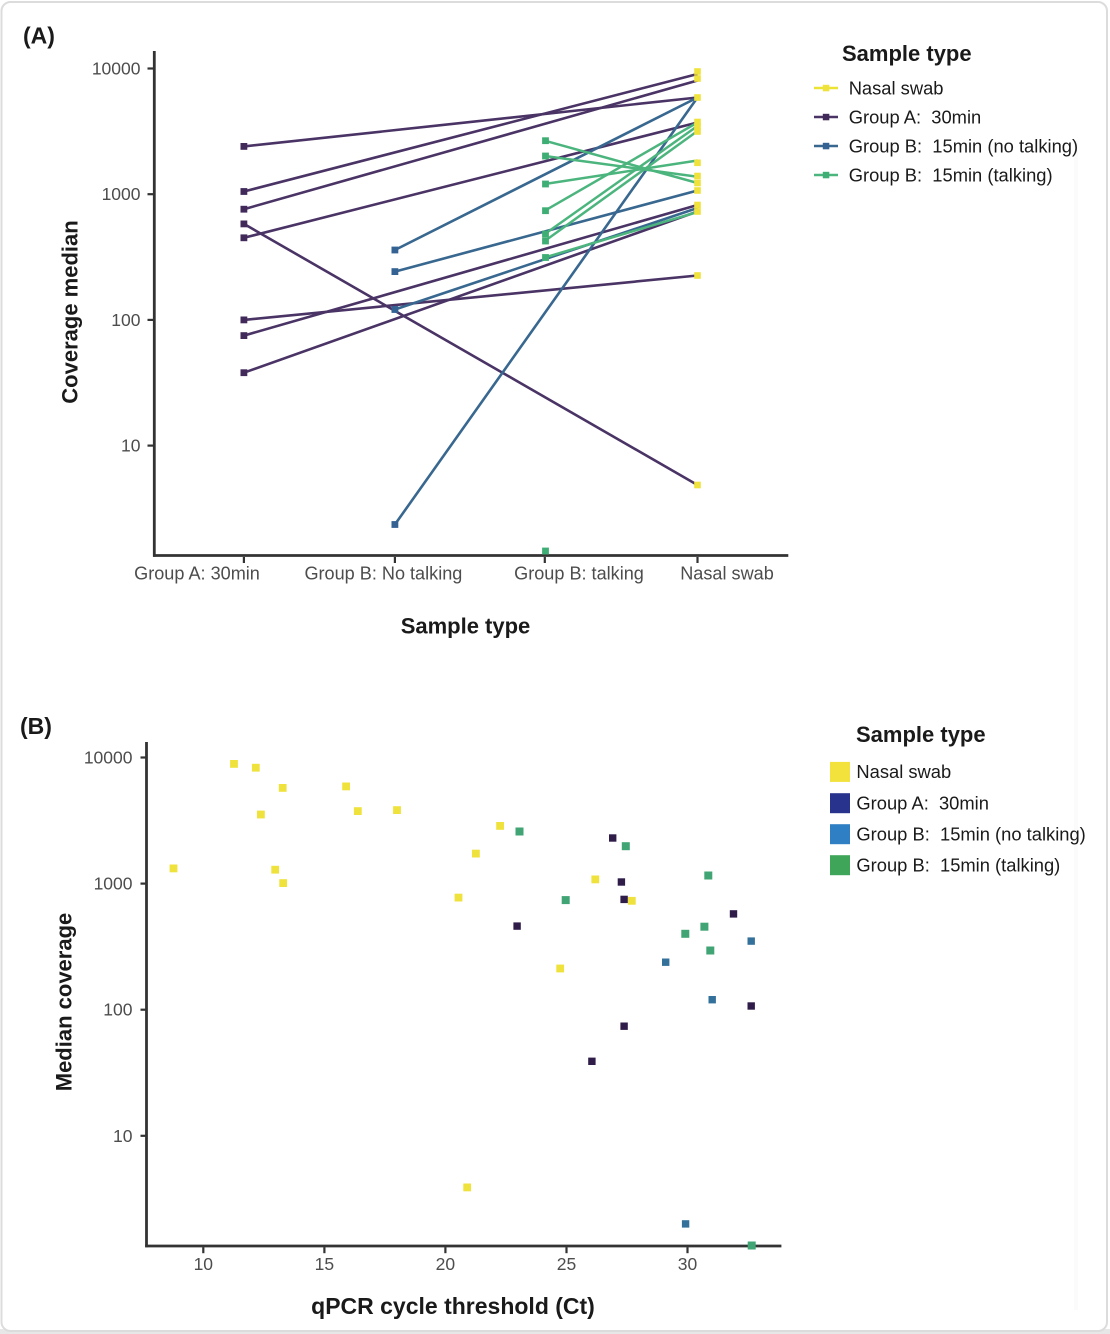 The image size is (1110, 1334). I want to click on svg-text: qPCR cycle threshold (Ct), so click(453, 1306).